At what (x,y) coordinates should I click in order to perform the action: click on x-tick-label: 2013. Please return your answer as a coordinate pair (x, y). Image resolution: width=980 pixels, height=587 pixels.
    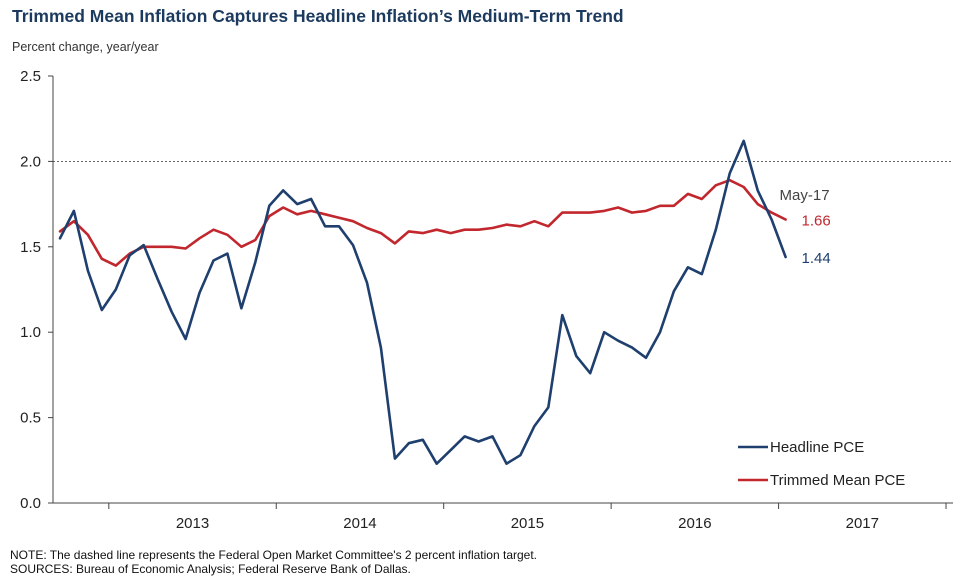
    Looking at the image, I should click on (192, 523).